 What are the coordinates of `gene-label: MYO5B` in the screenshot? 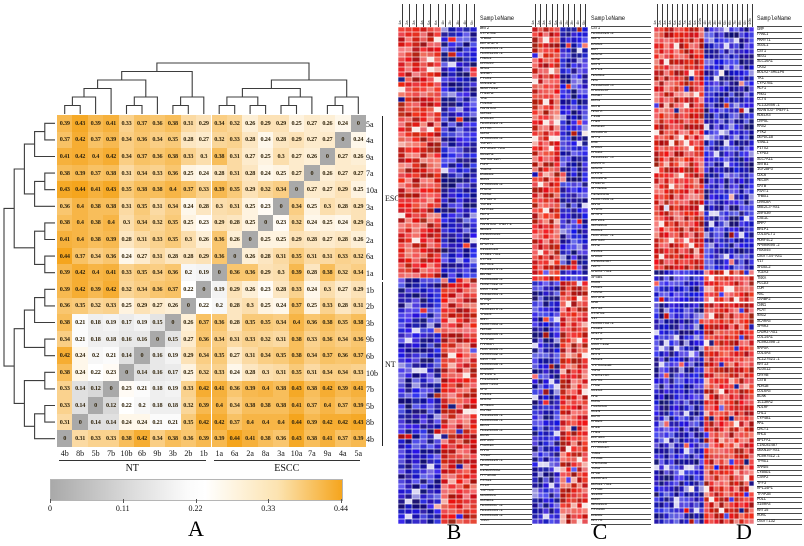 It's located at (621, 460).